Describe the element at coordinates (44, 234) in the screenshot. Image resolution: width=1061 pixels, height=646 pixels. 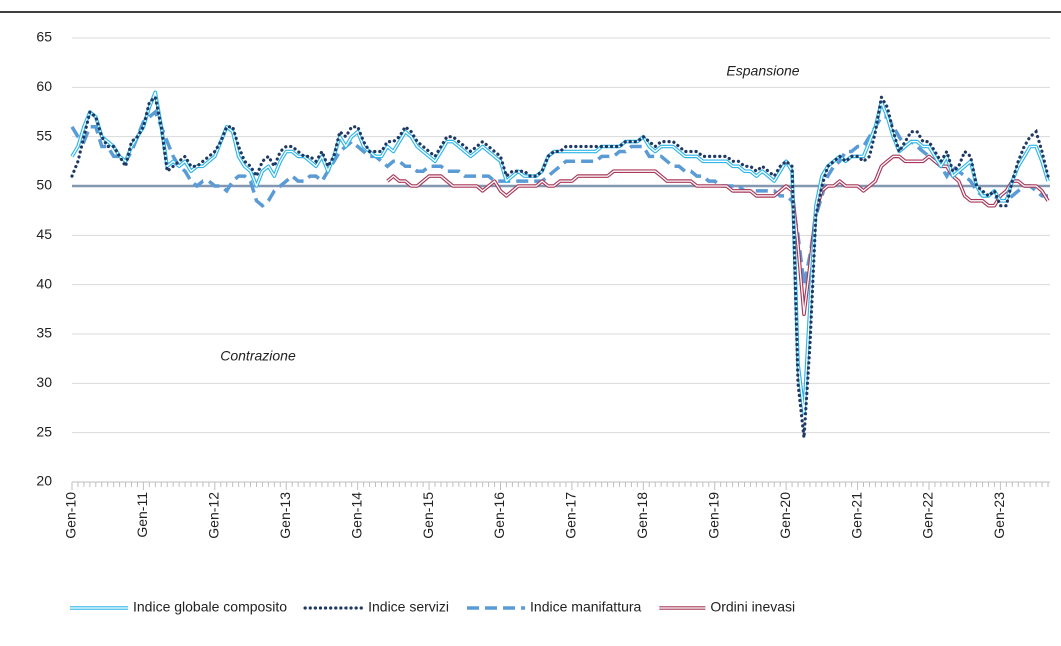
I see `y-tick-label: 45` at that location.